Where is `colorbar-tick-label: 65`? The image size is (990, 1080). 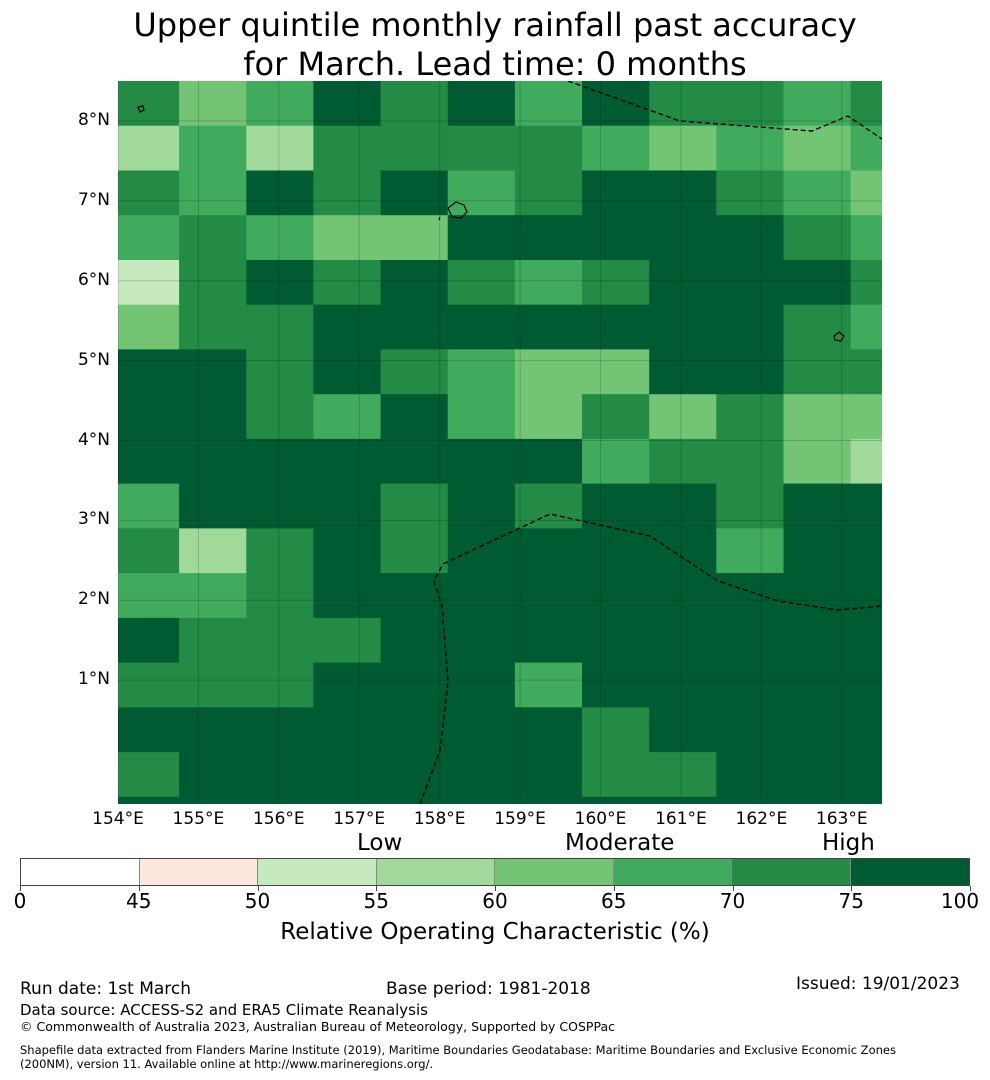
colorbar-tick-label: 65 is located at coordinates (614, 901).